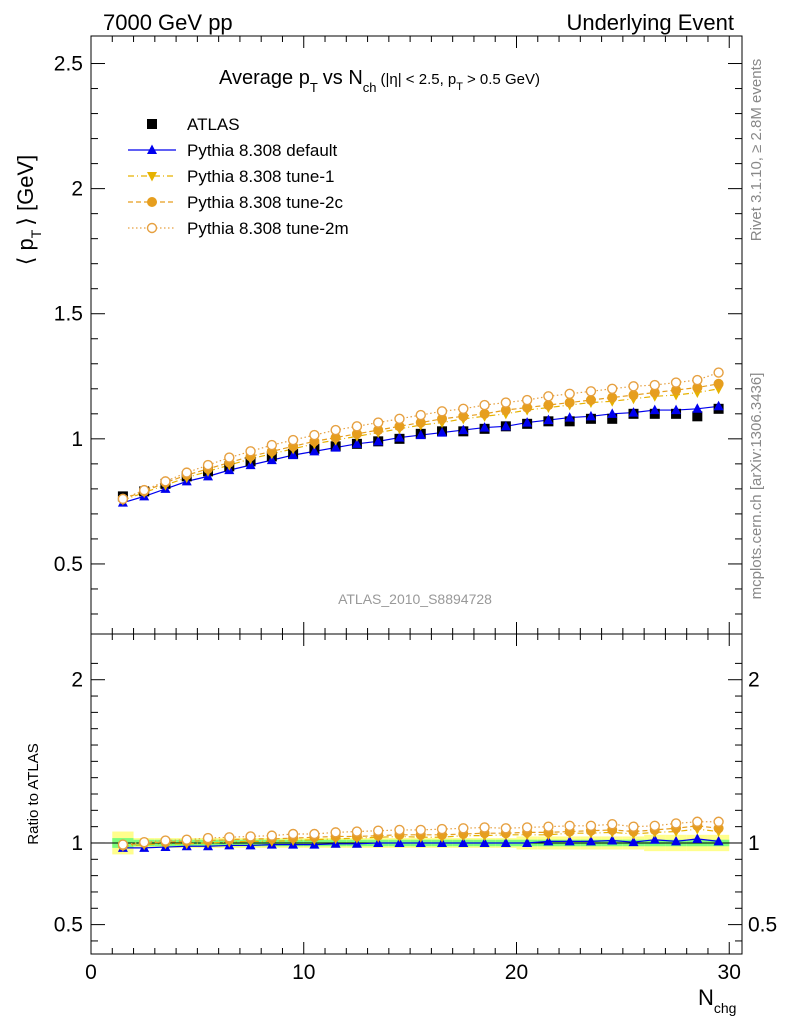 Image resolution: width=786 pixels, height=1024 pixels. I want to click on rivet-version-text: Rivet 3.1.10, ≥ 2.8M events, so click(756, 150).